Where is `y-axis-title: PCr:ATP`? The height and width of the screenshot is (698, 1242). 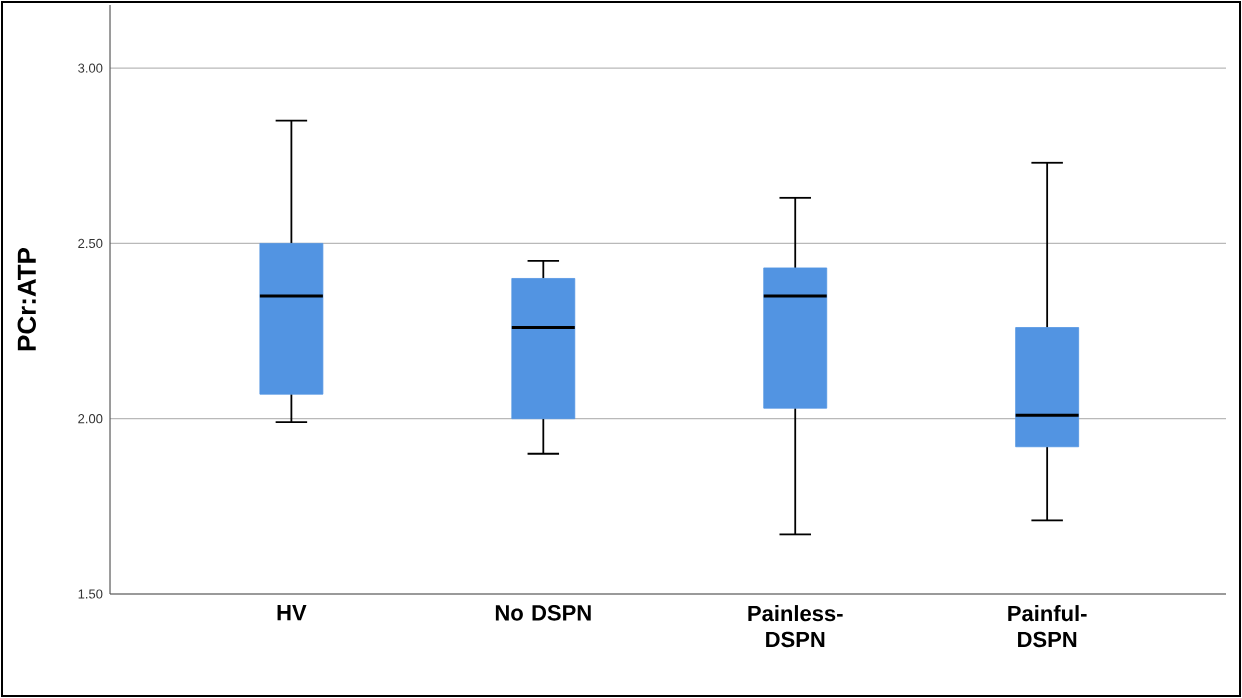 y-axis-title: PCr:ATP is located at coordinates (26, 299).